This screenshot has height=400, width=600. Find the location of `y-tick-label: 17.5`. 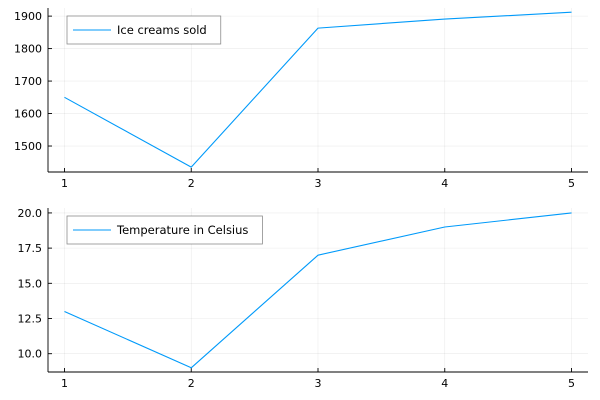

y-tick-label: 17.5 is located at coordinates (30, 248).